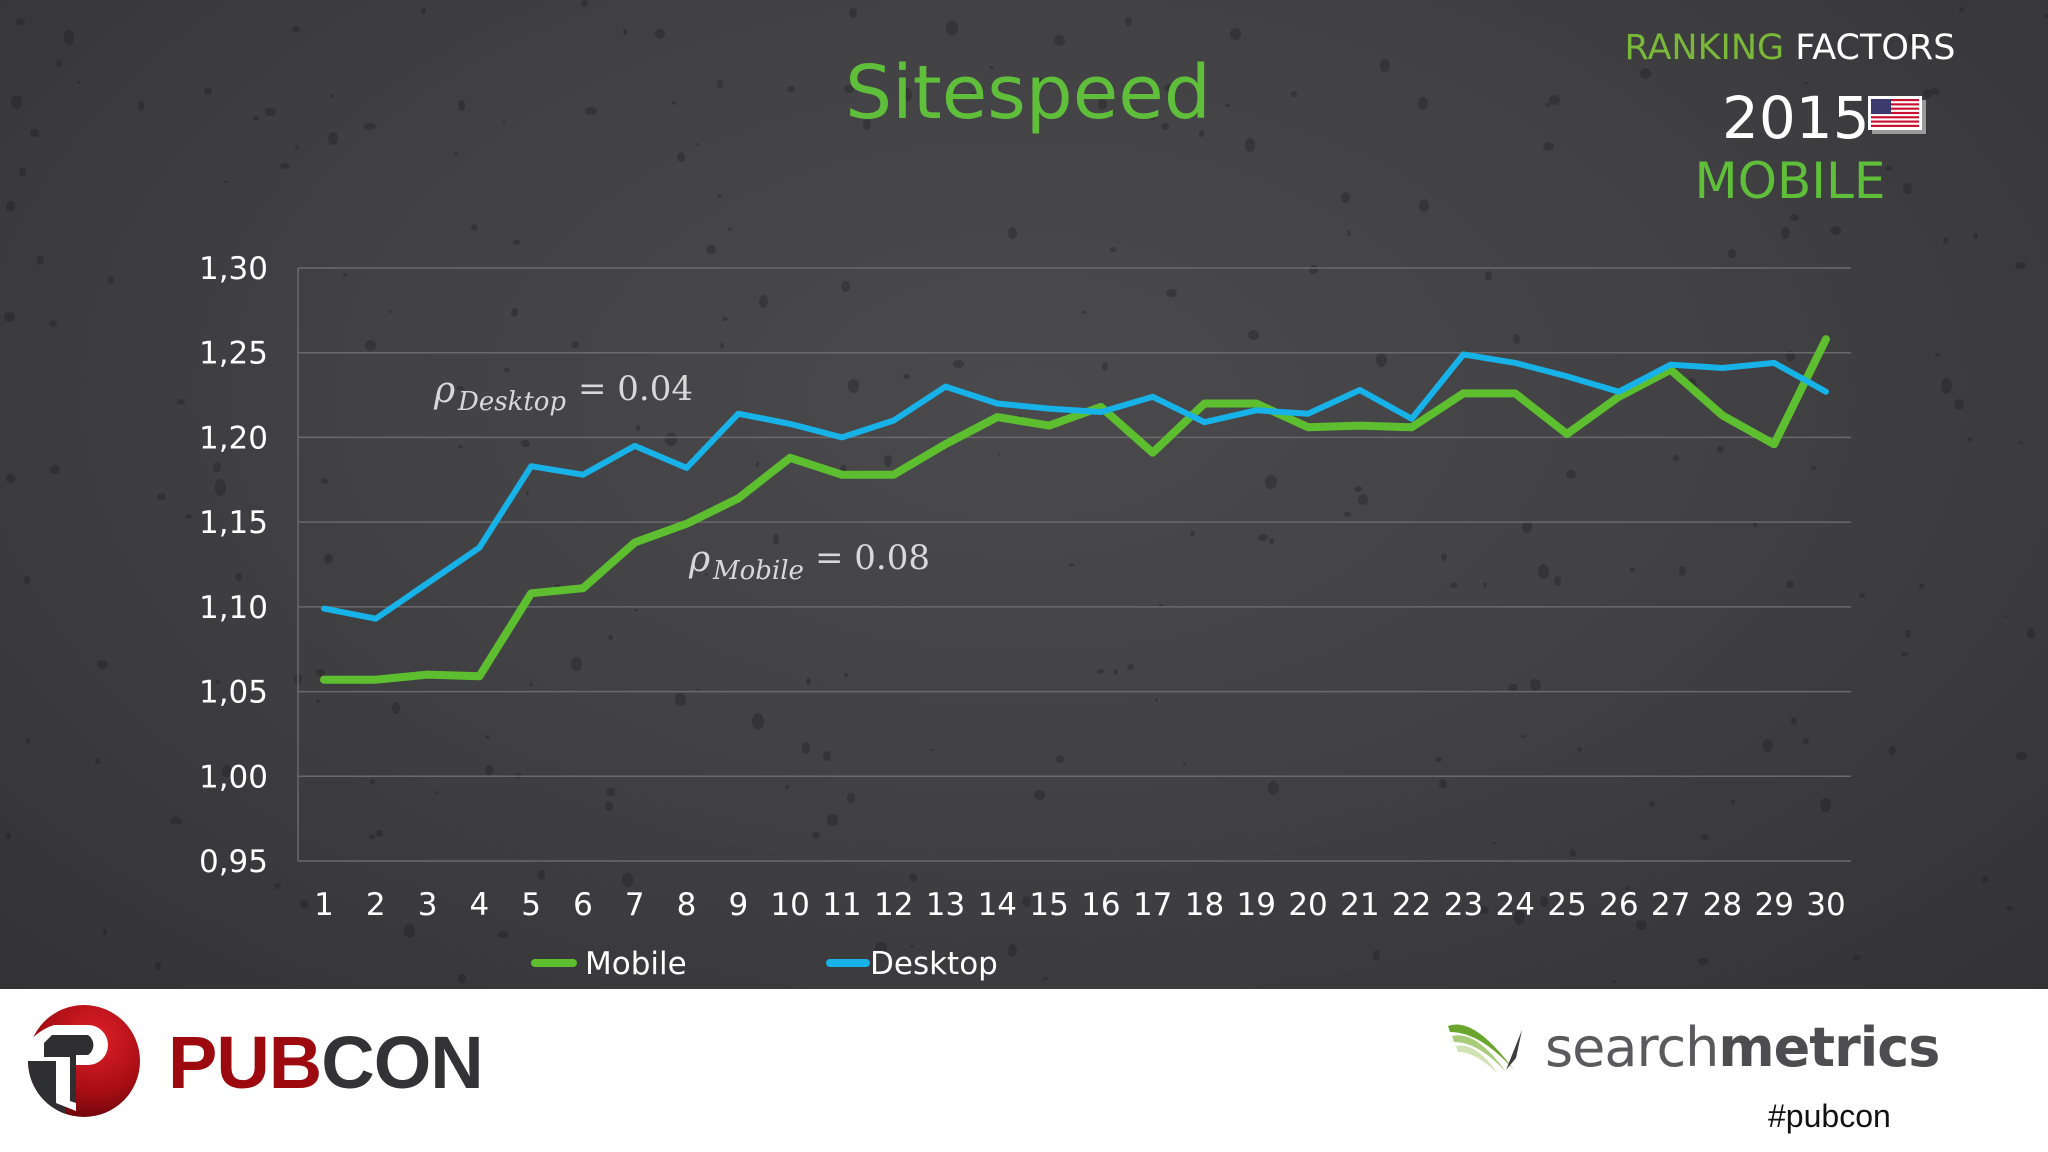 This screenshot has width=2048, height=1152. I want to click on x-tick-label: 26, so click(1618, 905).